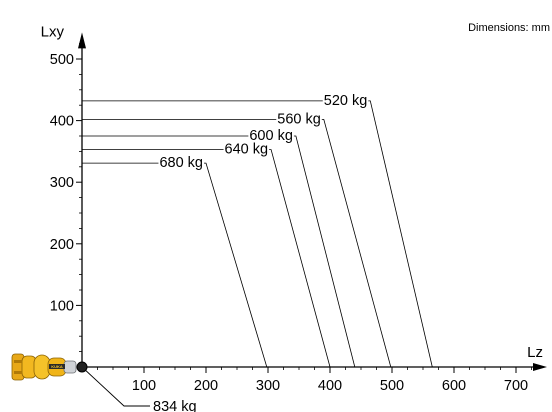 The image size is (552, 412). I want to click on origin-leader-line, so click(115, 386).